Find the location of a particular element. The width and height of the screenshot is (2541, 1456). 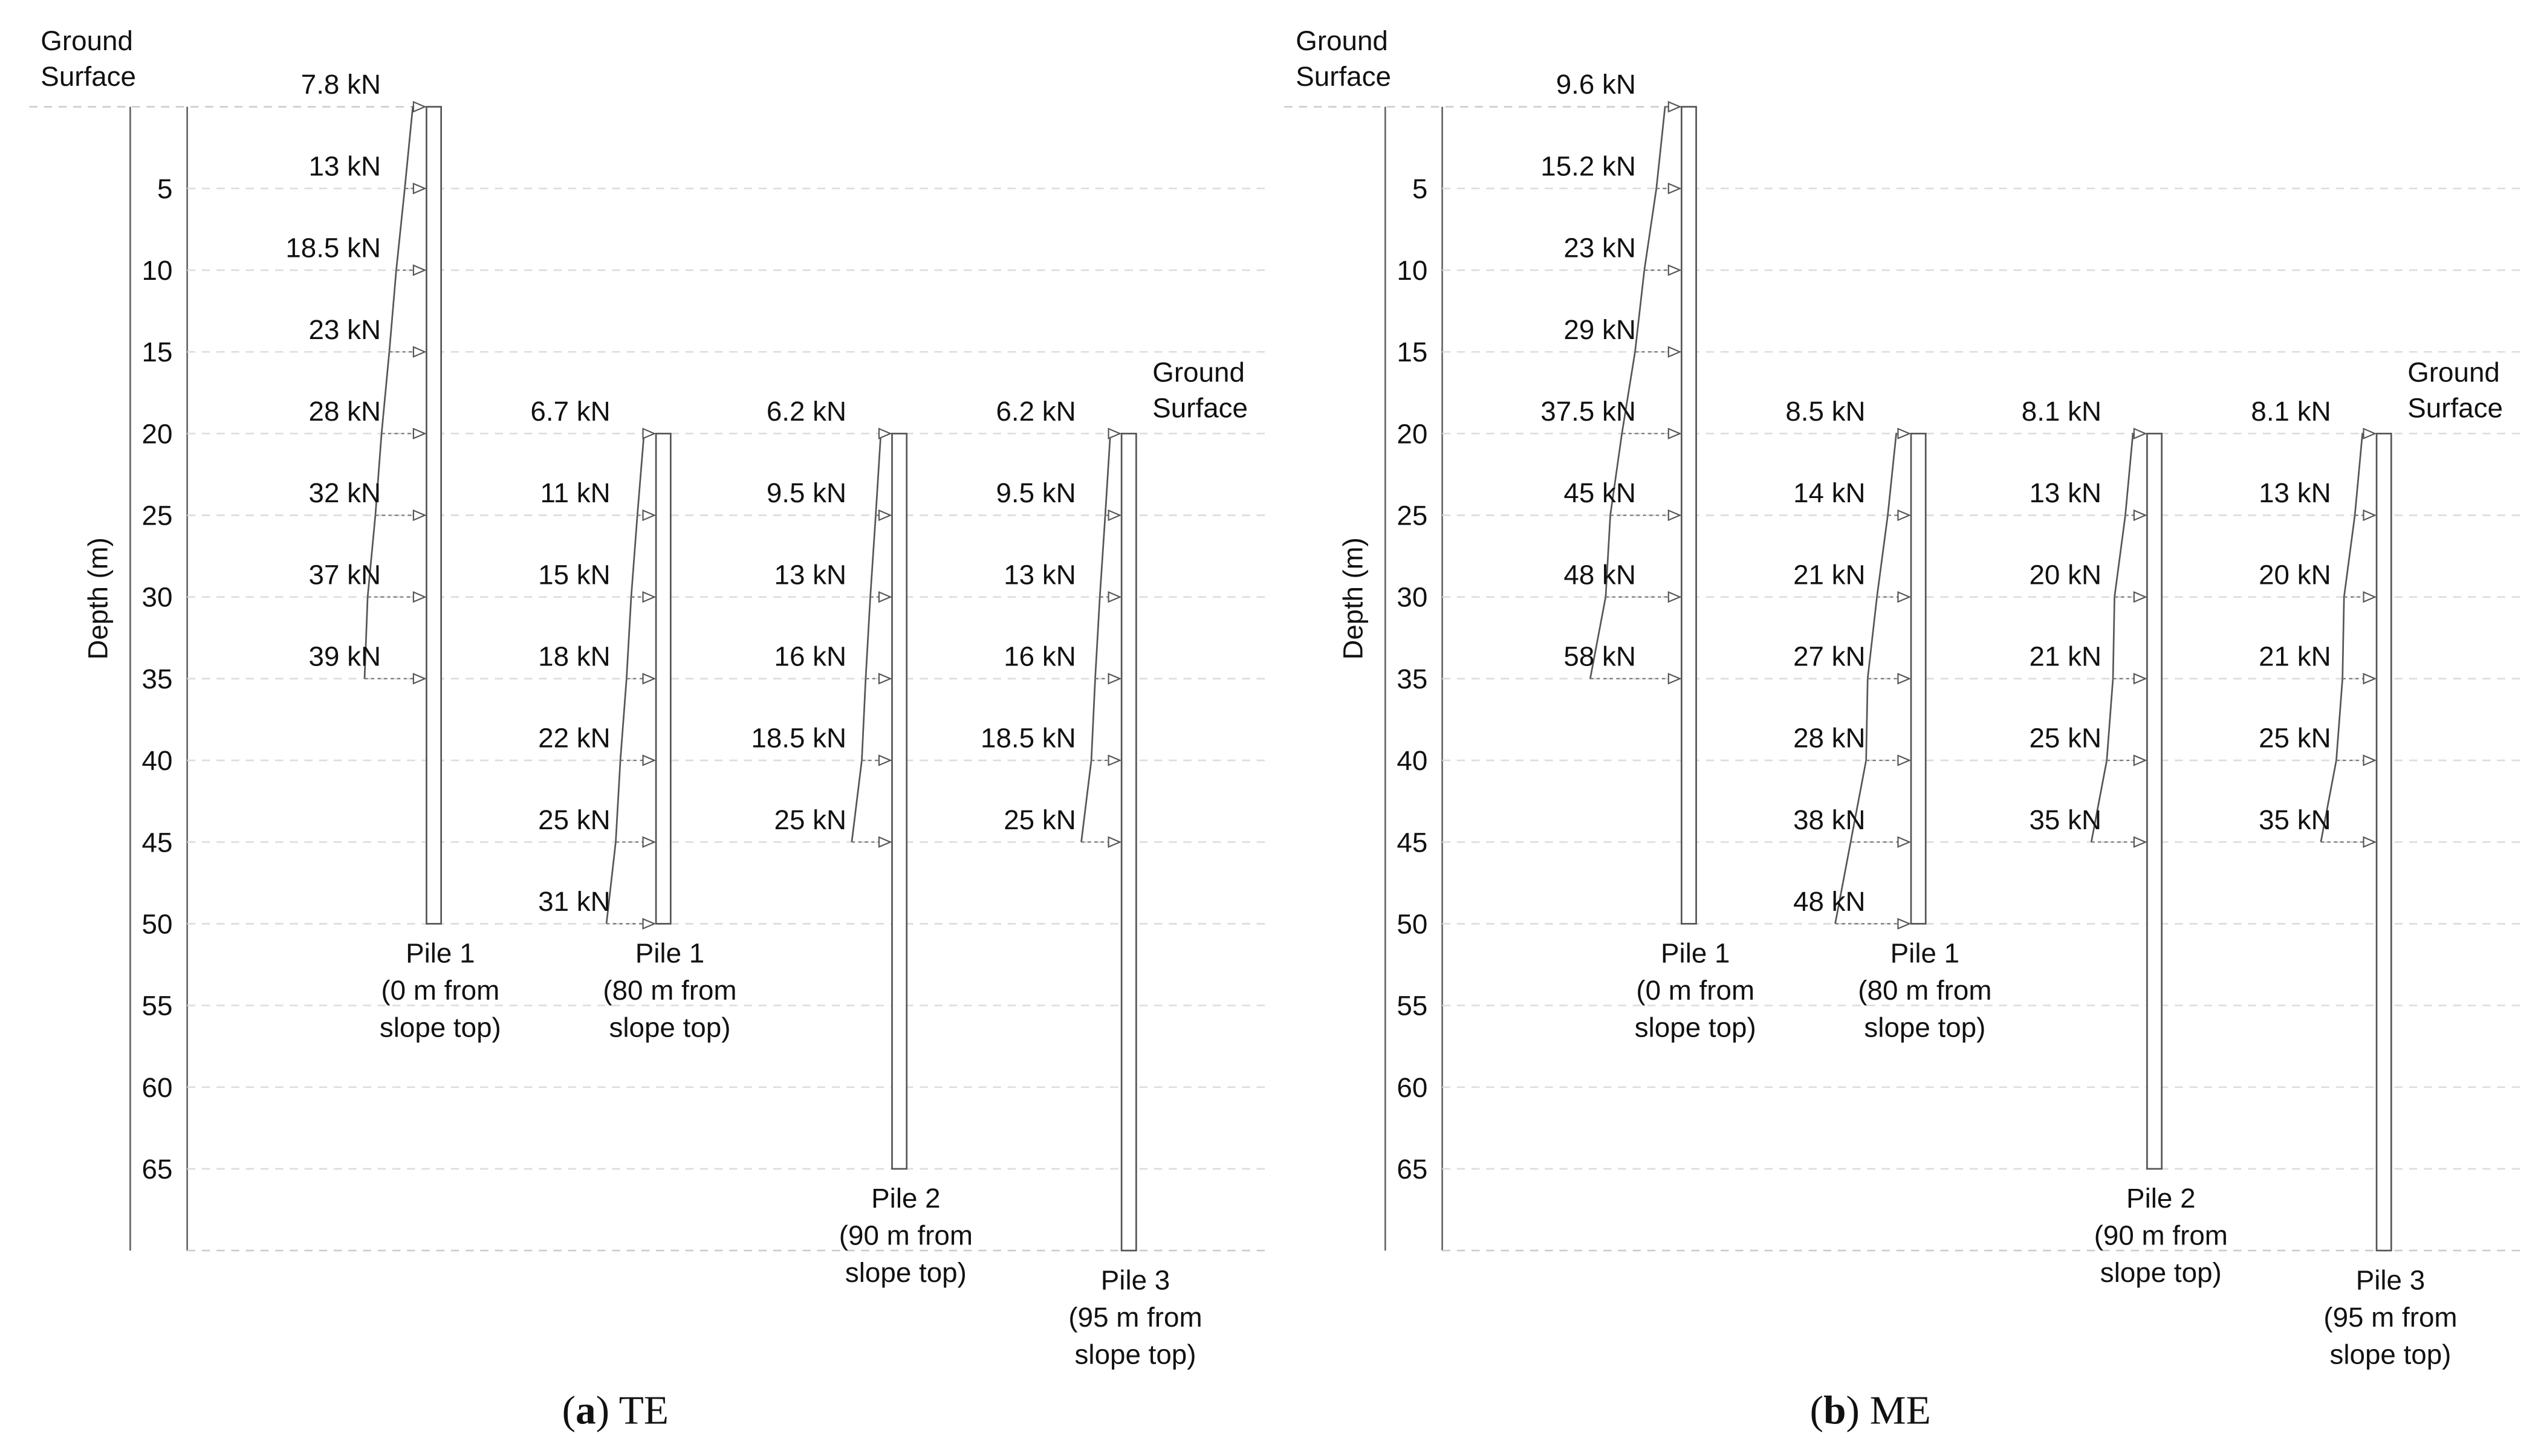

caption-part: a is located at coordinates (586, 1410).